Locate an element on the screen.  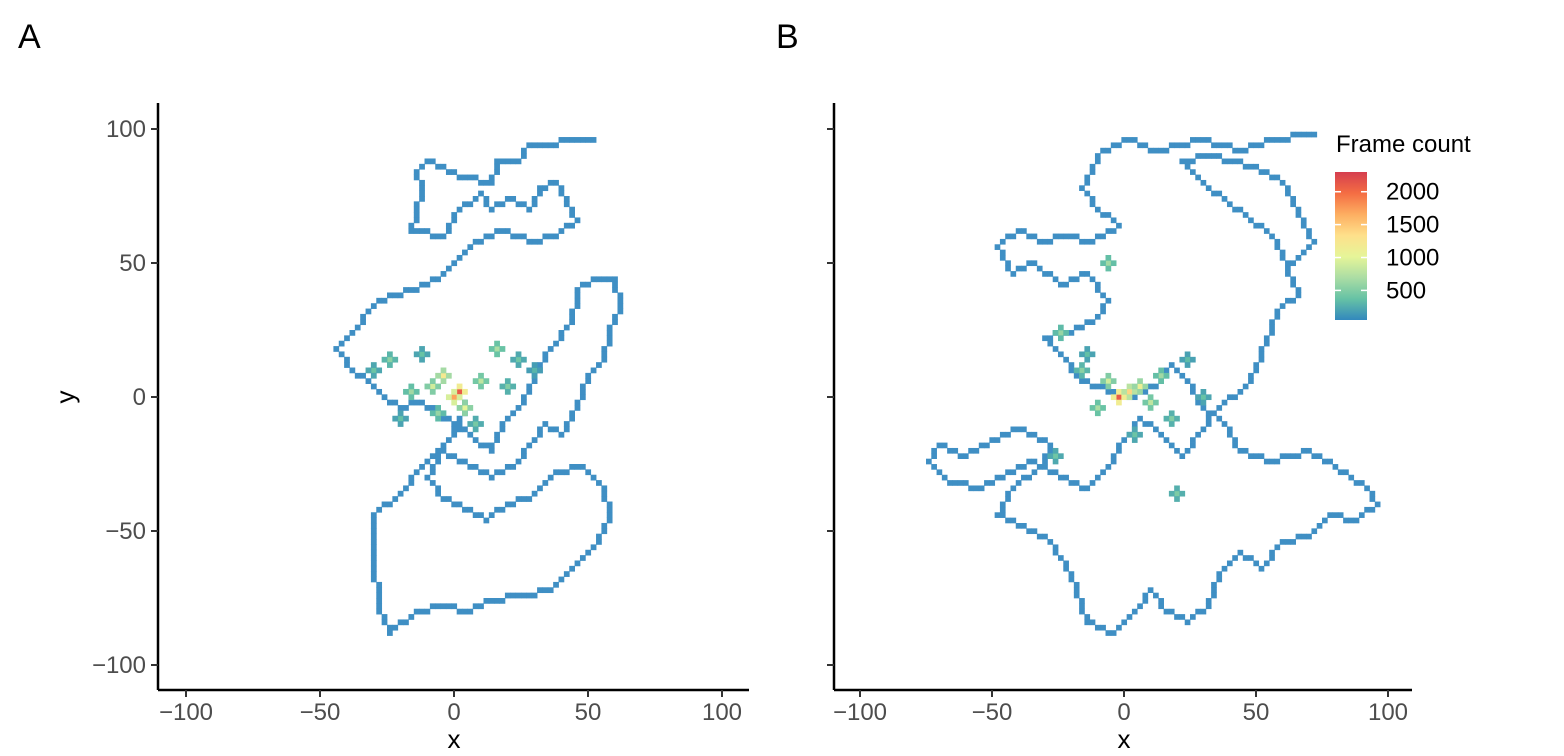
x-tick-label: −50 is located at coordinates (320, 712).